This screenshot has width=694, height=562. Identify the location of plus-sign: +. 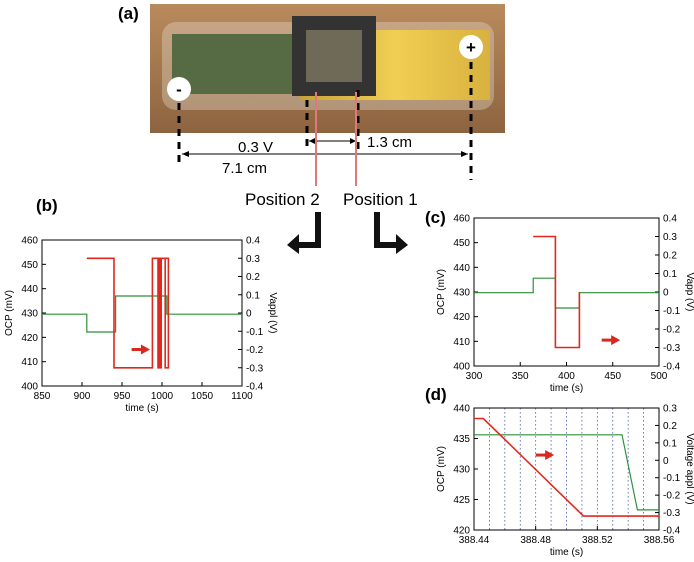
(471, 47).